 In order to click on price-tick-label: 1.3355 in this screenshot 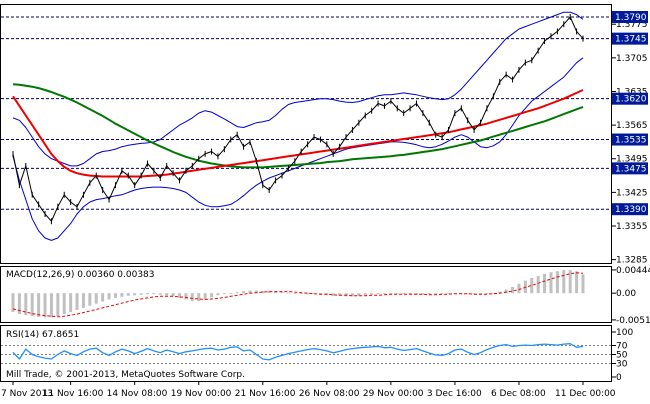, I will do `click(632, 227)`.